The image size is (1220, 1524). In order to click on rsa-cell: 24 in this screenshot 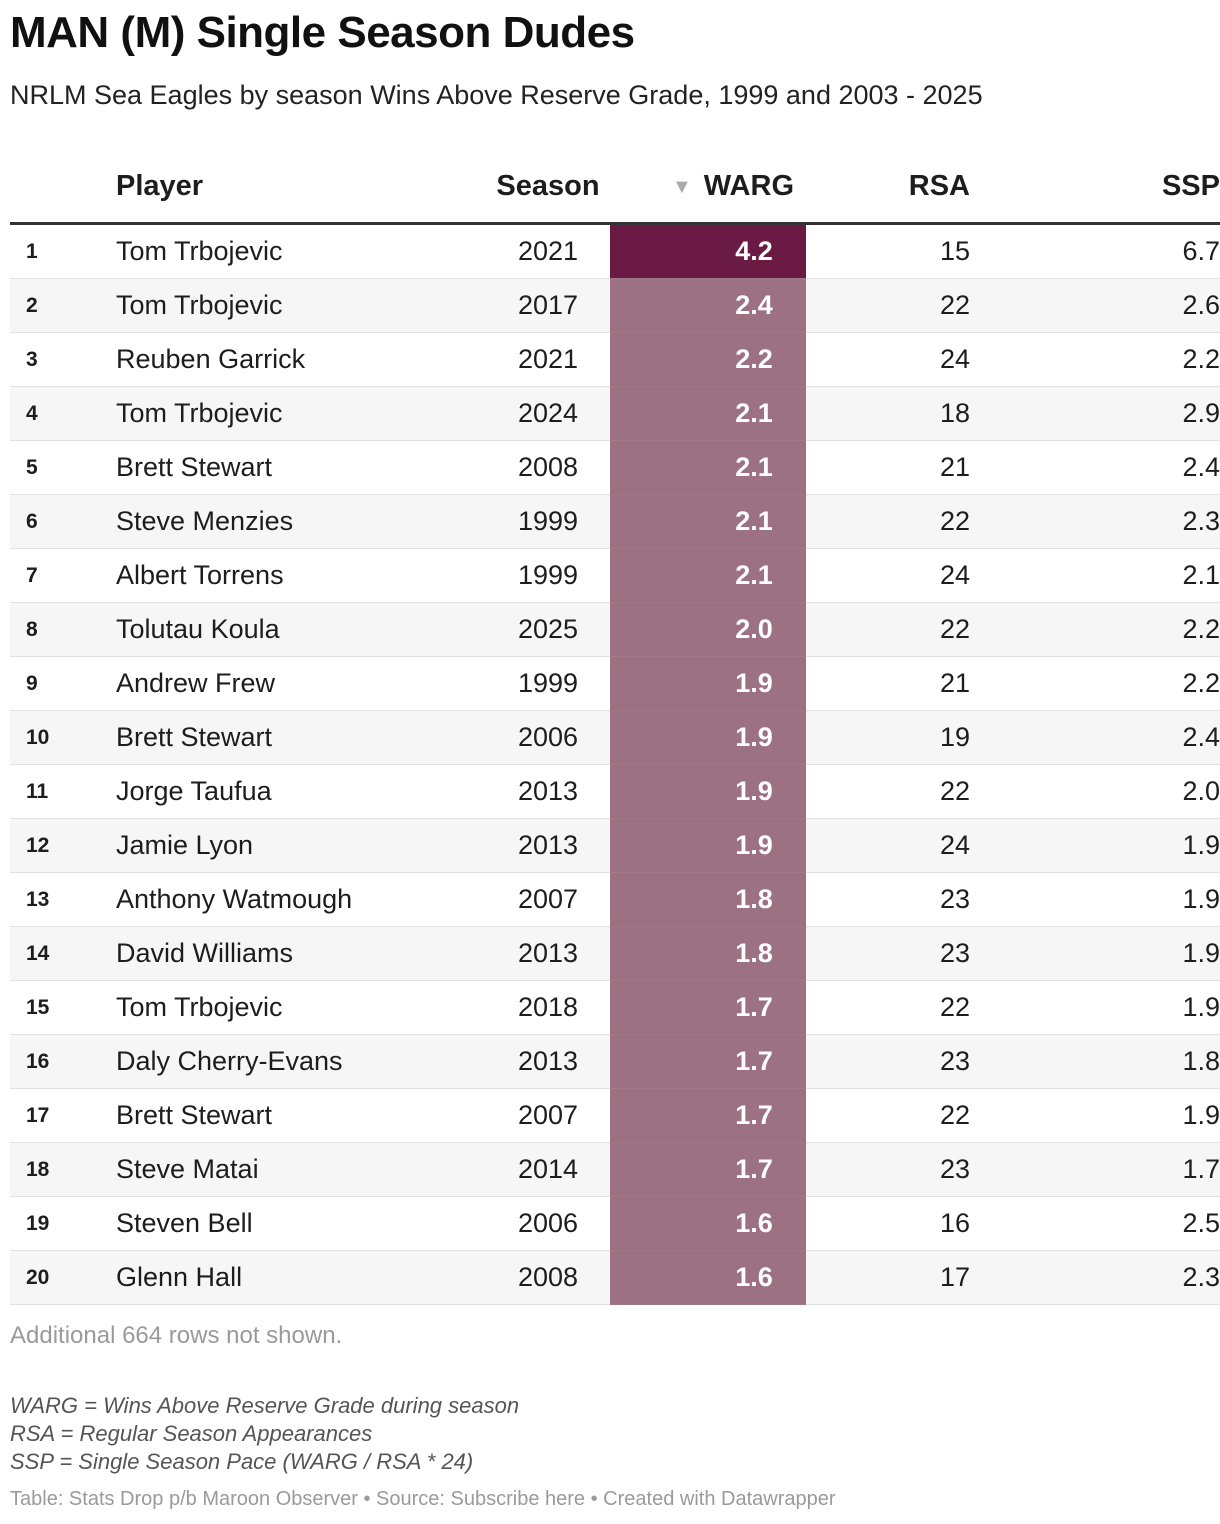, I will do `click(893, 575)`.